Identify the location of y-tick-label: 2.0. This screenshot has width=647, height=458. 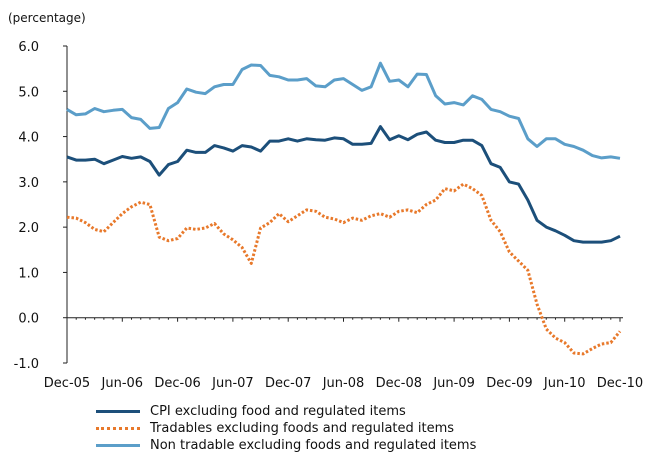
(28, 228).